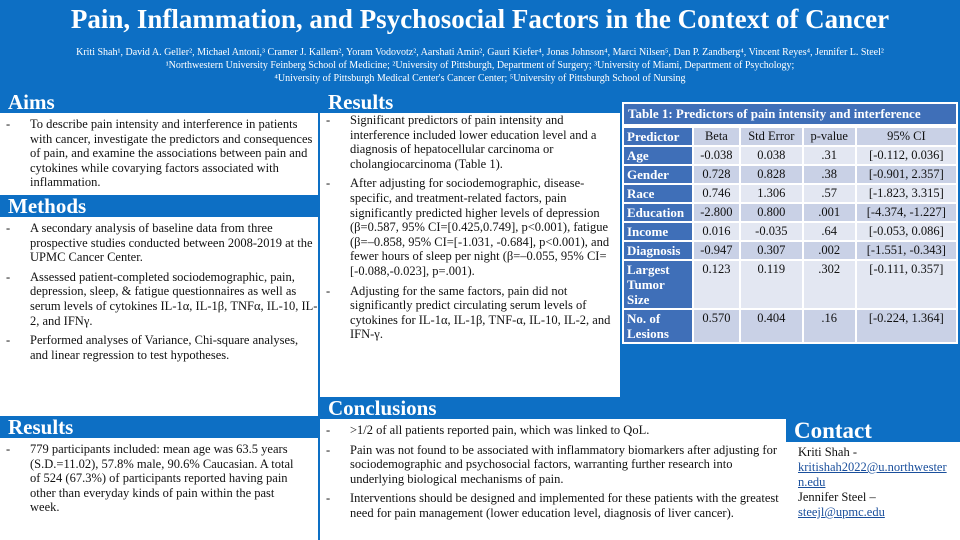 The image size is (960, 540). I want to click on column-header: p-value, so click(829, 136).